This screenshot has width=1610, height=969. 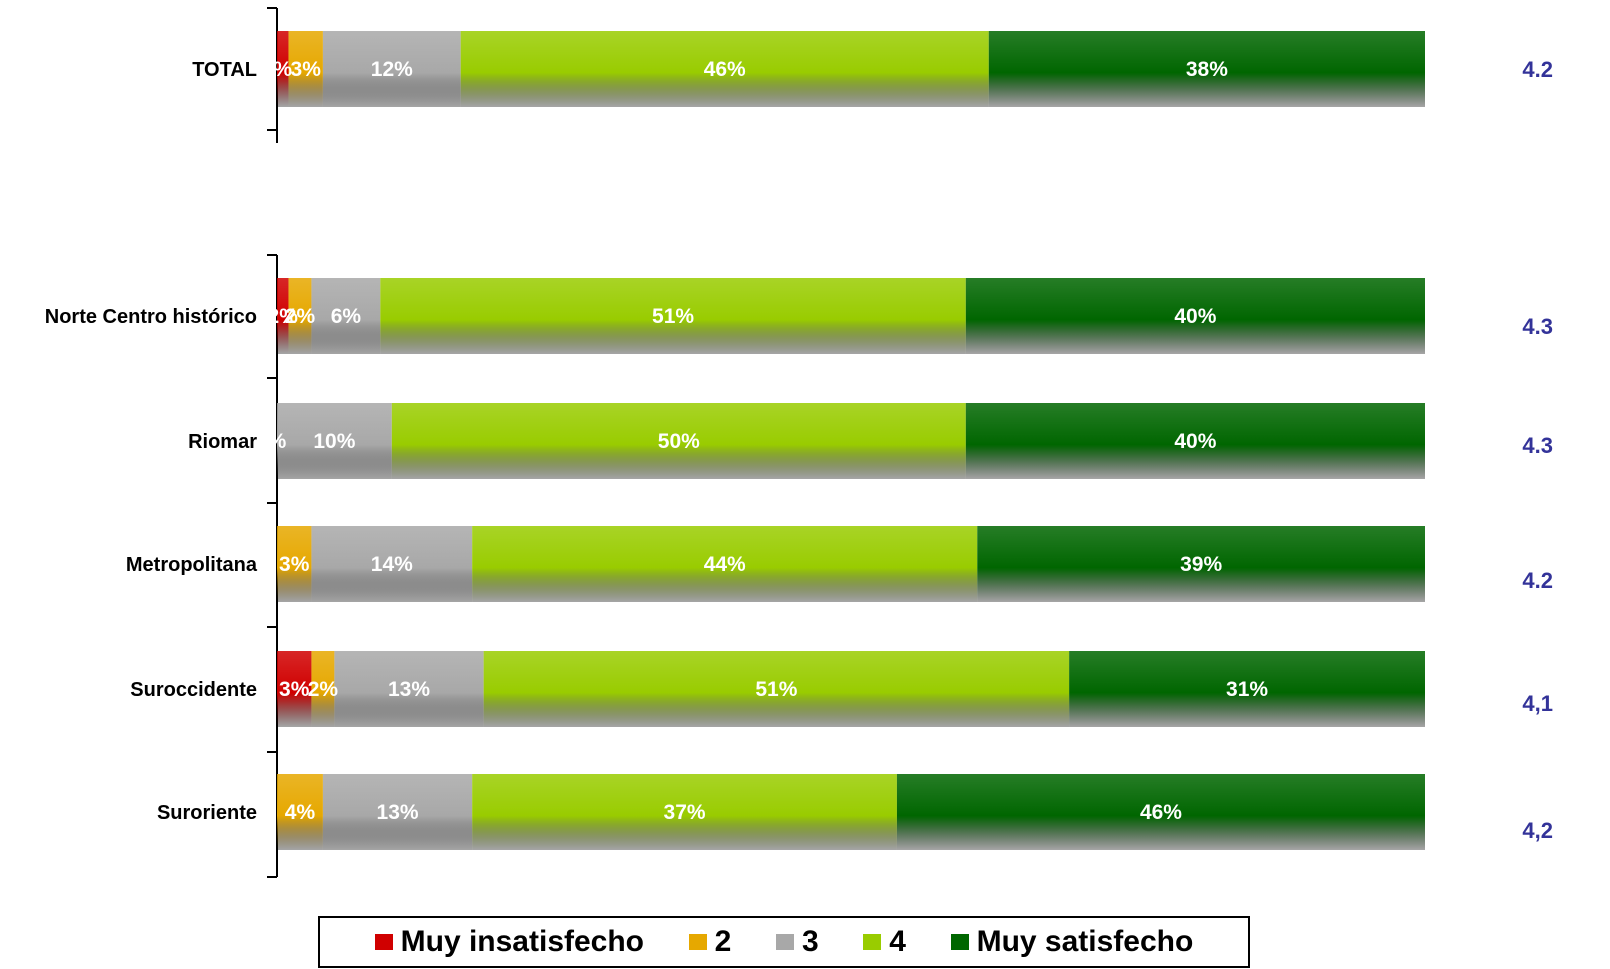 I want to click on legend-label: 2, so click(x=723, y=941).